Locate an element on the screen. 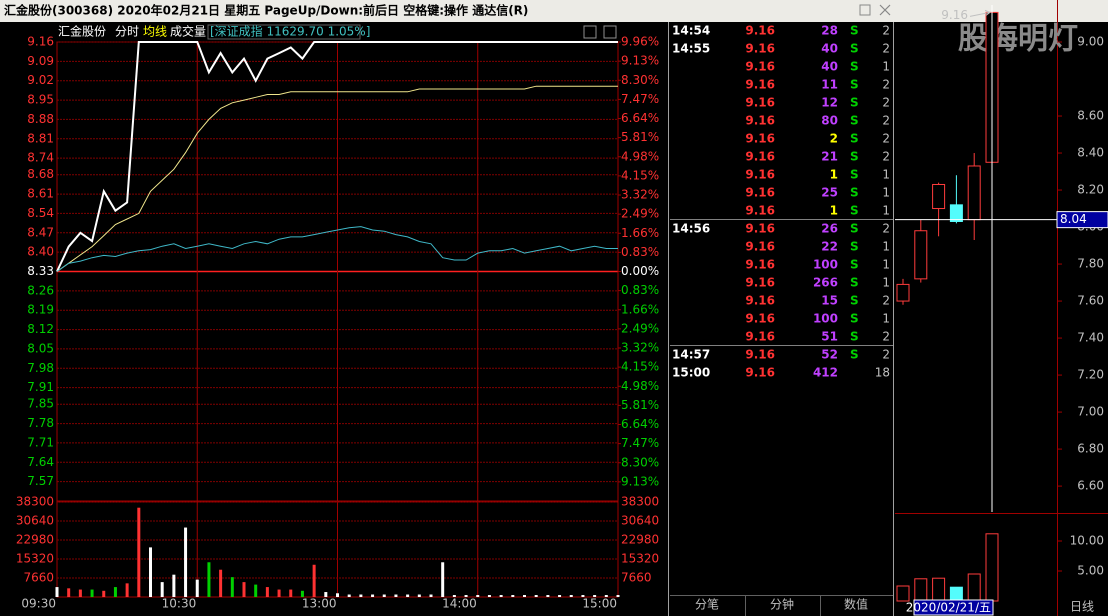  y2-tick-label: 1.66% is located at coordinates (640, 309).